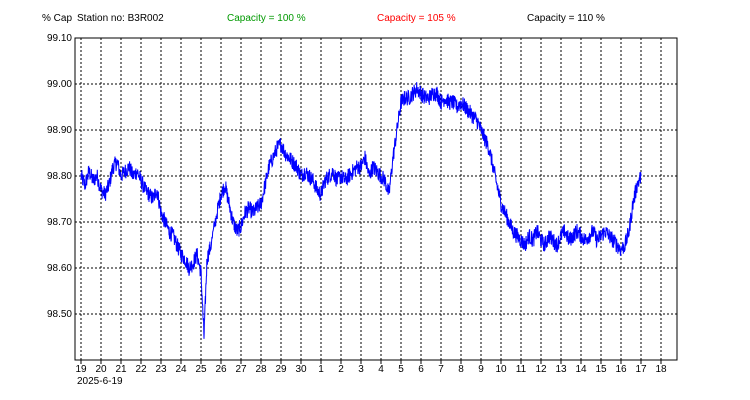 The width and height of the screenshot is (750, 400). I want to click on x-tick-label: 5, so click(401, 369).